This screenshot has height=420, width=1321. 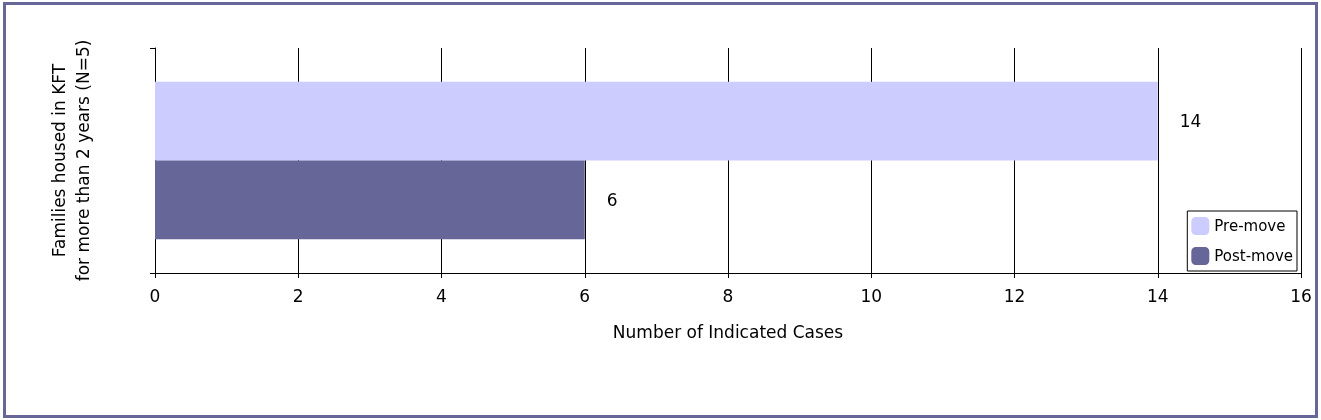 What do you see at coordinates (612, 199) in the screenshot?
I see `data-label: 6` at bounding box center [612, 199].